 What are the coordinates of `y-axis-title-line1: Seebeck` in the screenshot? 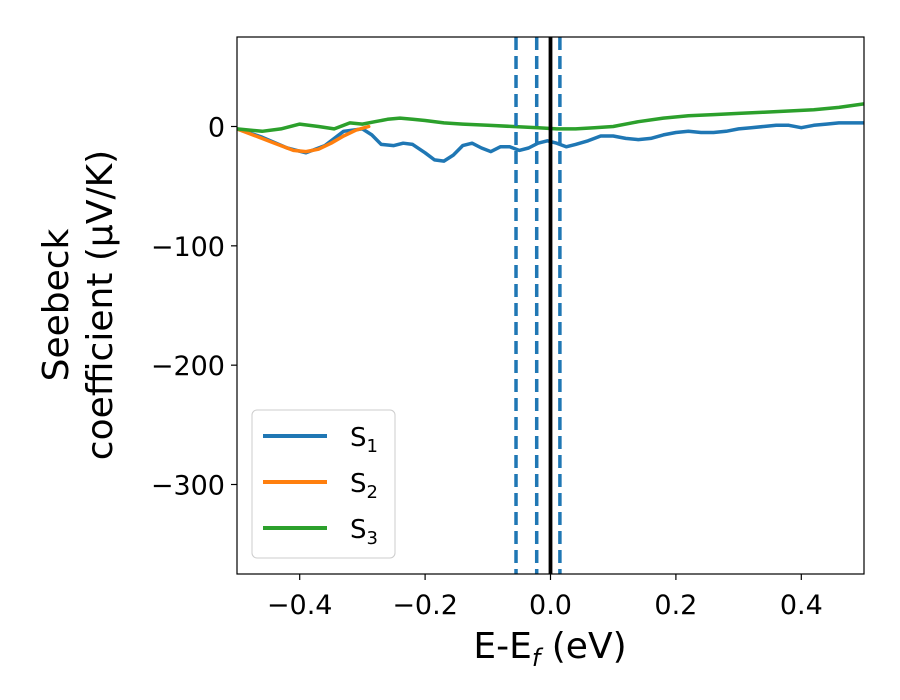 It's located at (56, 304).